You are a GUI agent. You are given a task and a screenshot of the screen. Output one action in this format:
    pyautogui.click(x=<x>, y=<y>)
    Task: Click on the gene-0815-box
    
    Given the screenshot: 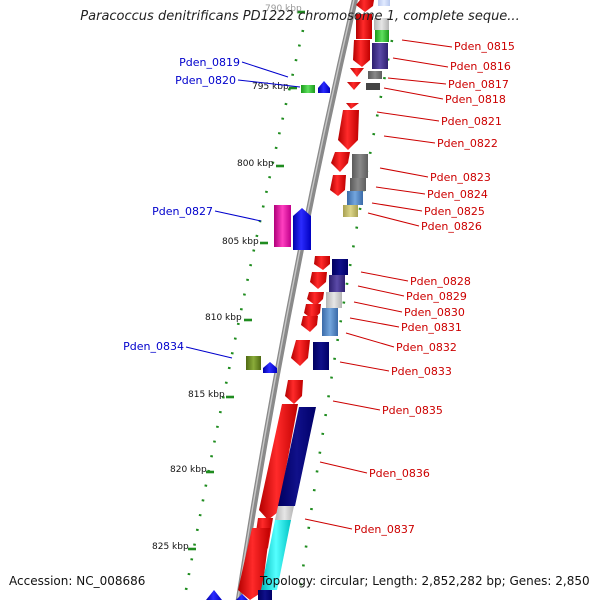 What is the action you would take?
    pyautogui.click(x=381, y=24)
    